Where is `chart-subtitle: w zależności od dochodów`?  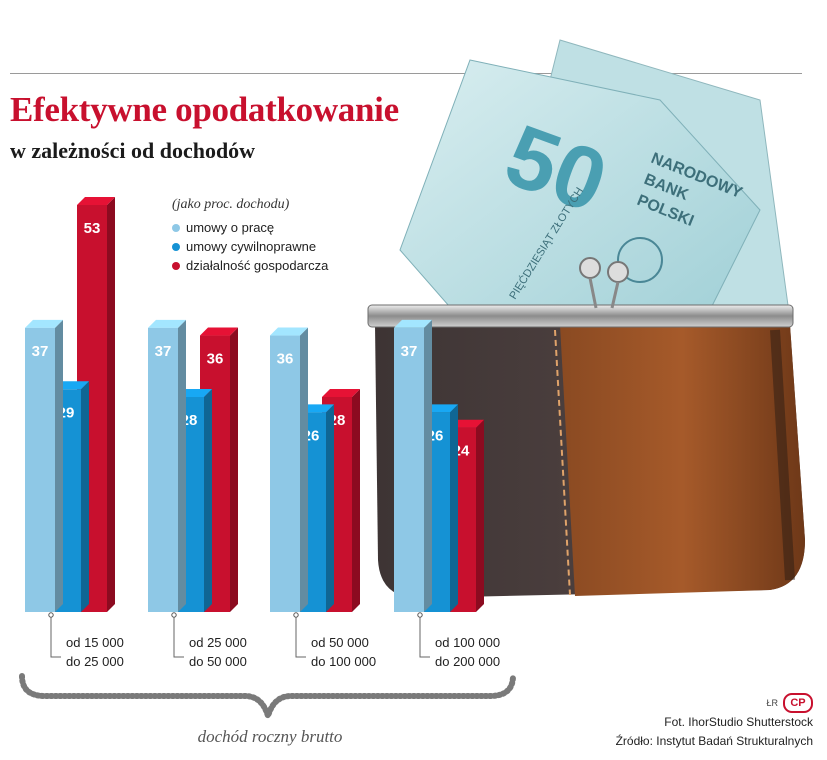
chart-subtitle: w zależności od dochodów is located at coordinates (133, 150).